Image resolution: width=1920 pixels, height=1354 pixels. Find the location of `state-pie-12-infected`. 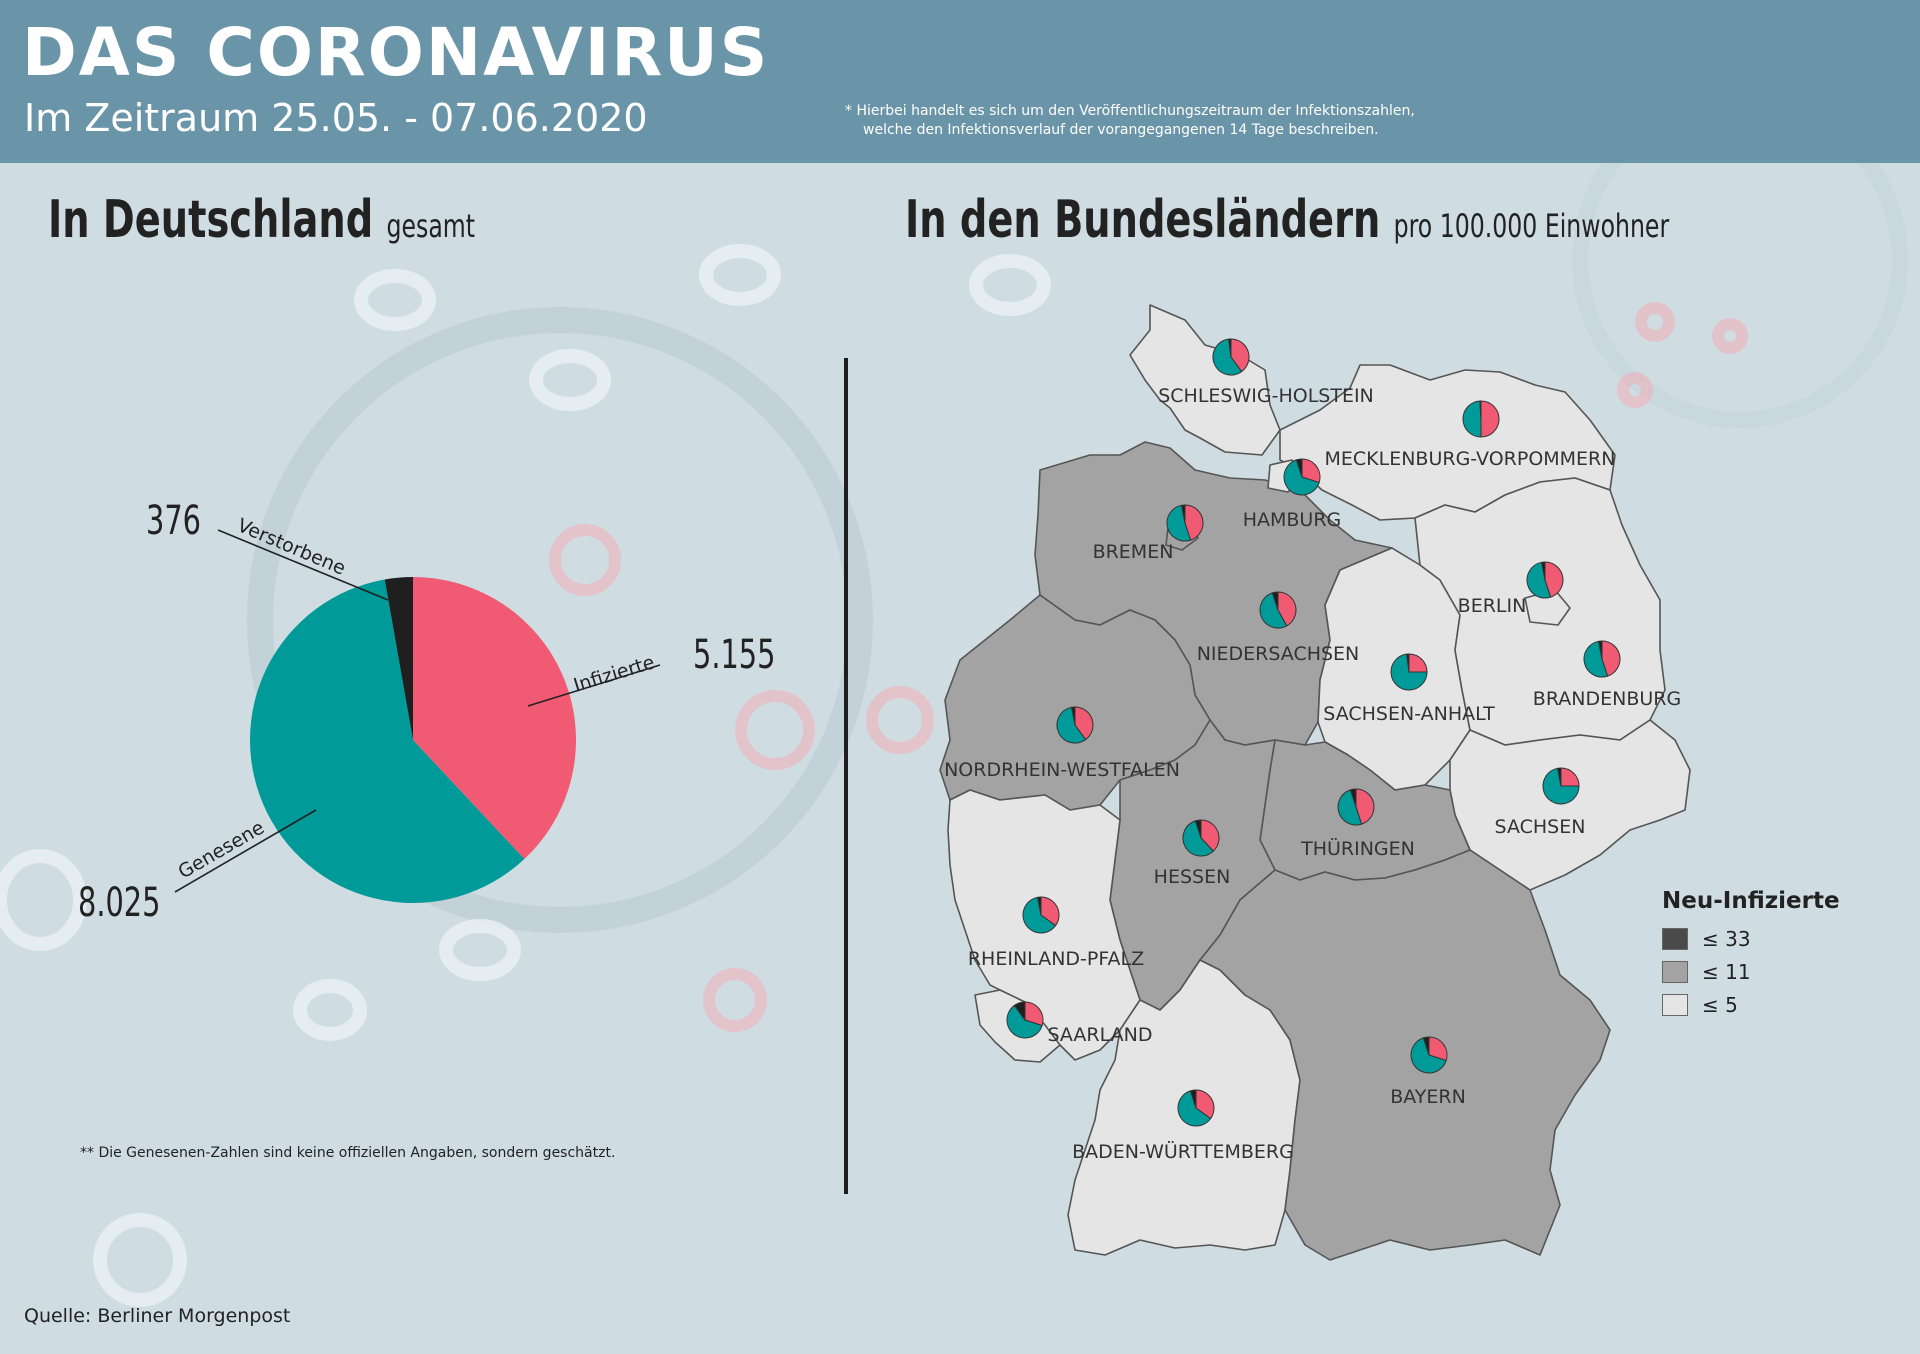

state-pie-12-infected is located at coordinates (1210, 835).